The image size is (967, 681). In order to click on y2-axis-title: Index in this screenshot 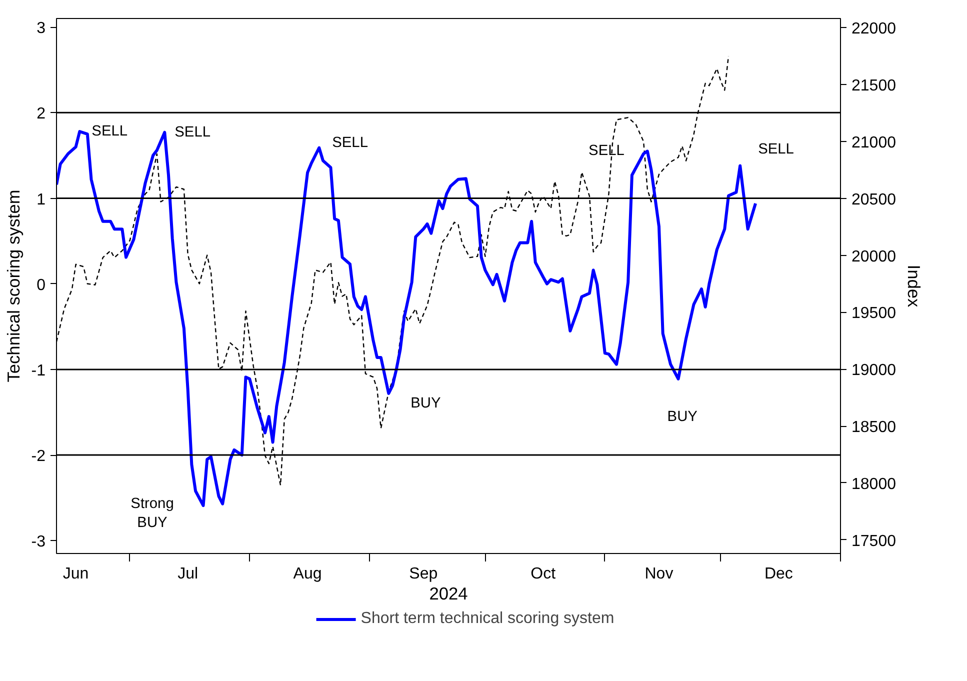, I will do `click(914, 286)`.